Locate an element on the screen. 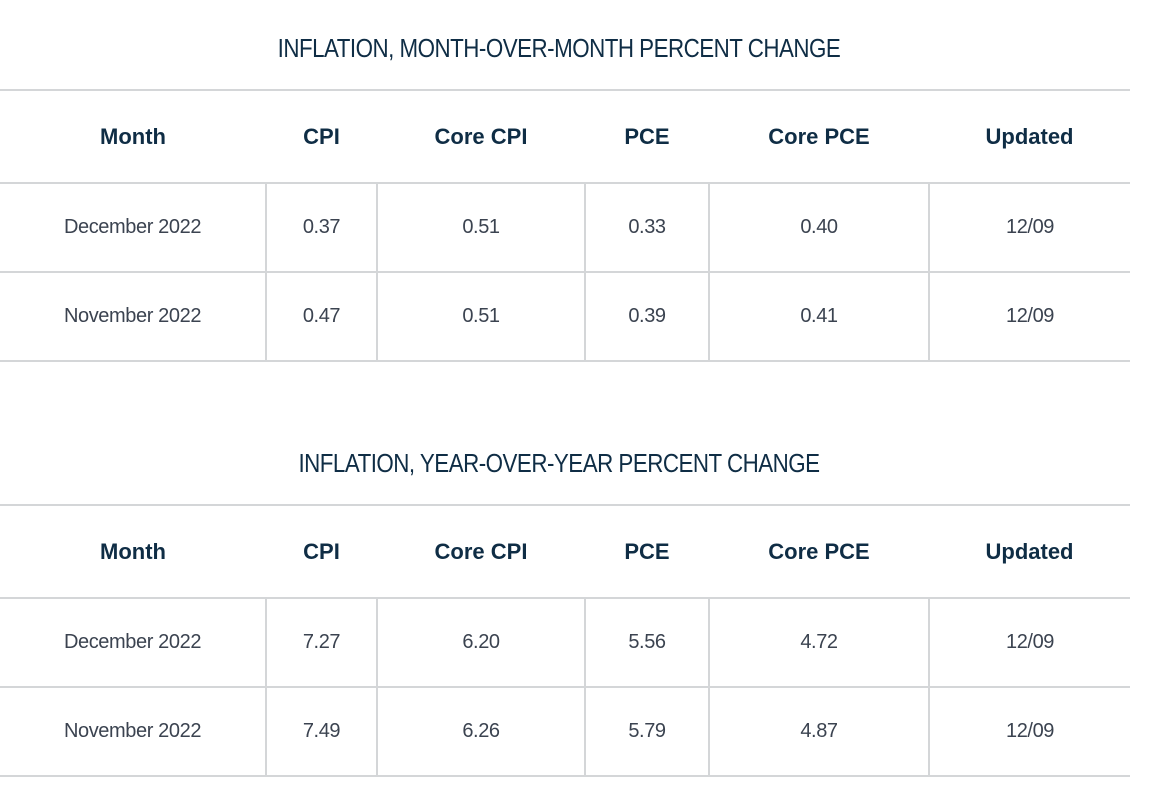 This screenshot has width=1156, height=800. cell-core-cpi: 6.20 is located at coordinates (480, 643).